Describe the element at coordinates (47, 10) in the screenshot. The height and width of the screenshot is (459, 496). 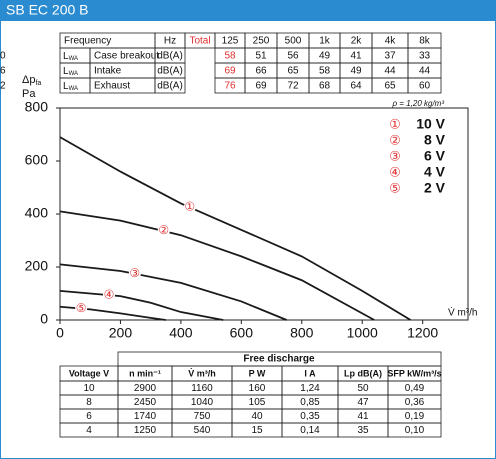
I see `header-title: SB EC 200 B` at that location.